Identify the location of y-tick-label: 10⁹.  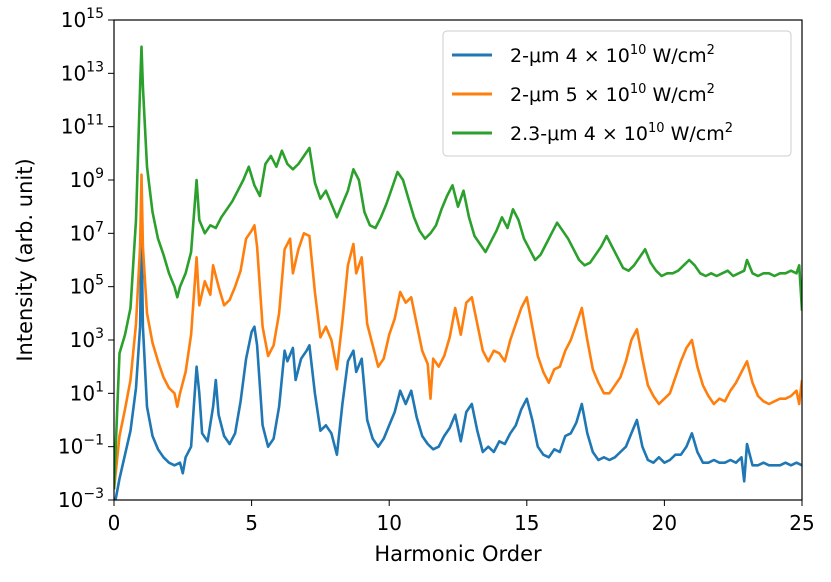
(87, 179).